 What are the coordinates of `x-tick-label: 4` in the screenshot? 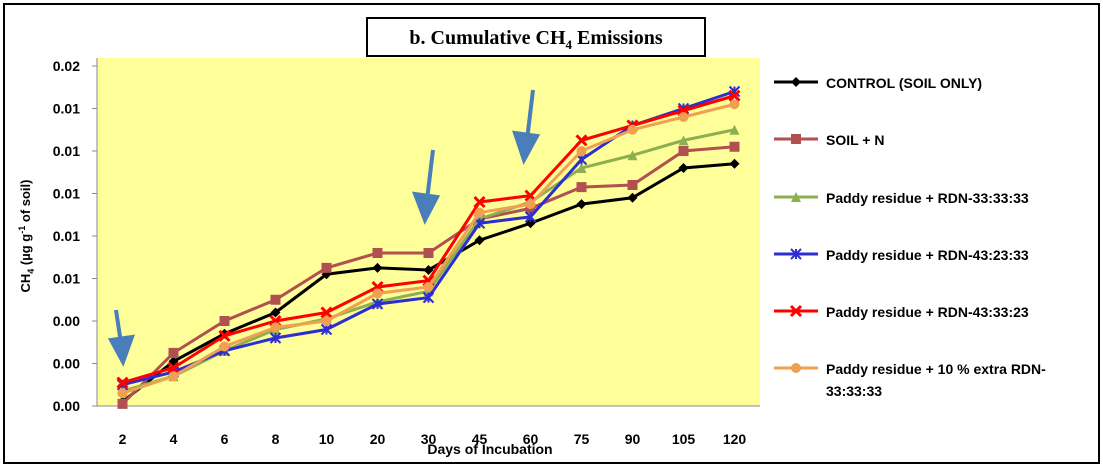 It's located at (174, 439).